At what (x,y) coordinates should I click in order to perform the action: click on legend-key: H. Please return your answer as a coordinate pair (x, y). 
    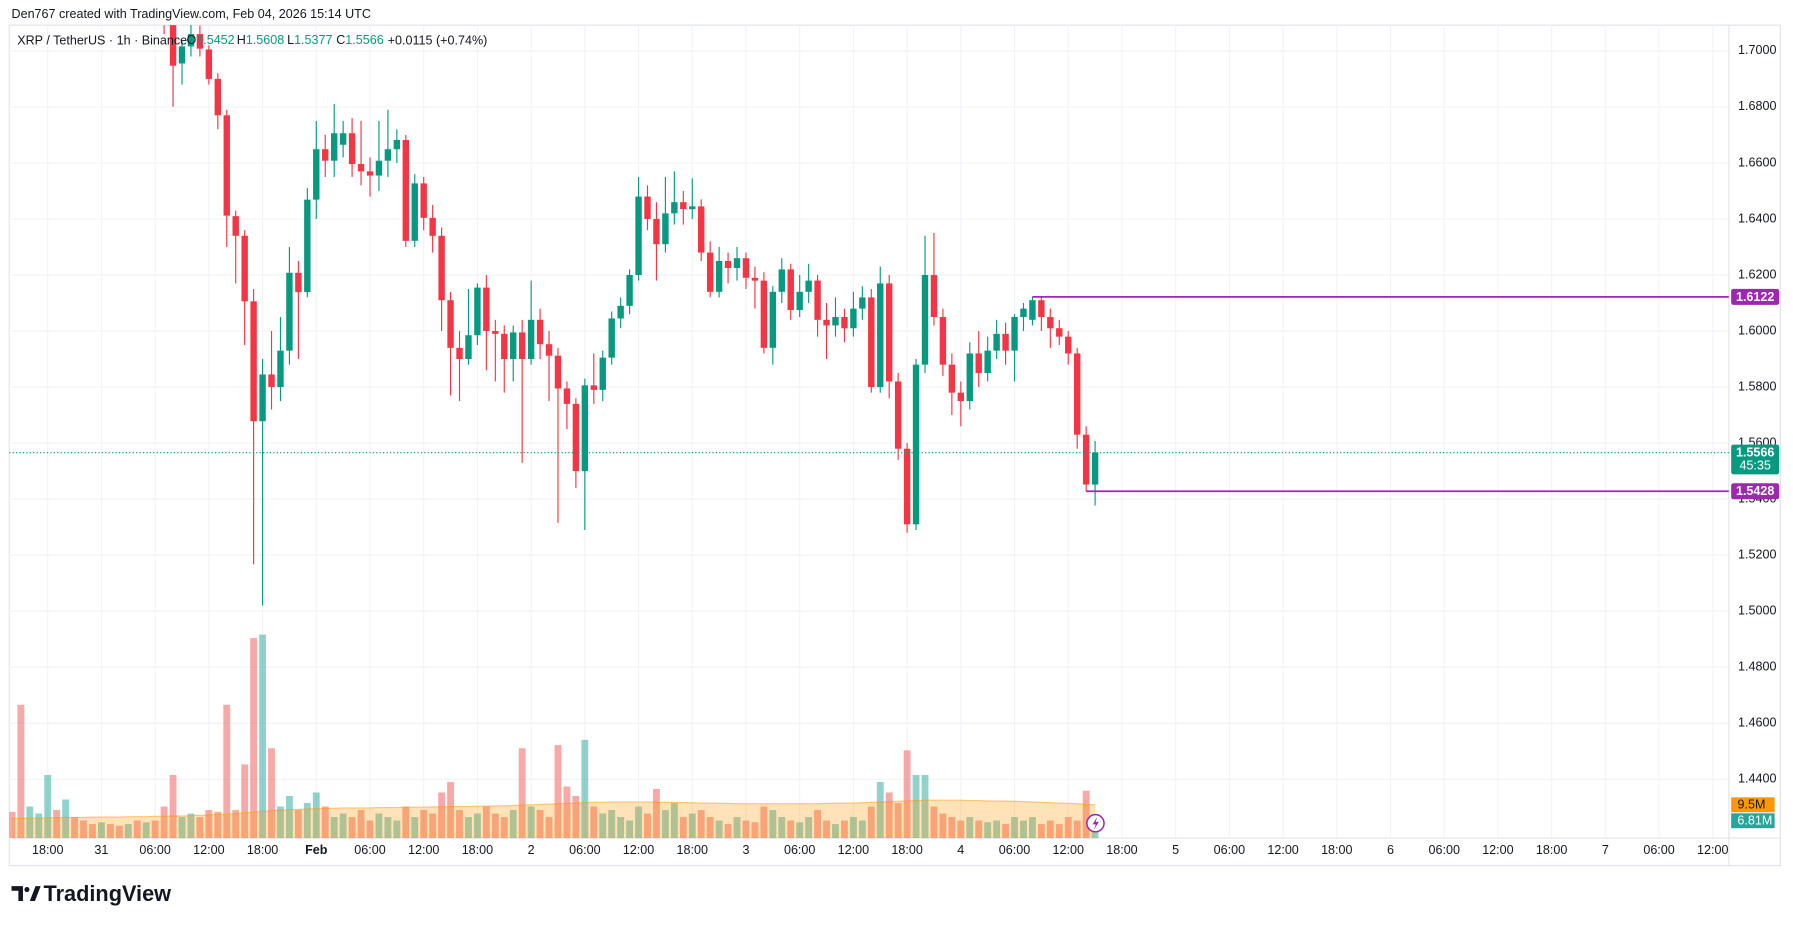
    Looking at the image, I should click on (241, 40).